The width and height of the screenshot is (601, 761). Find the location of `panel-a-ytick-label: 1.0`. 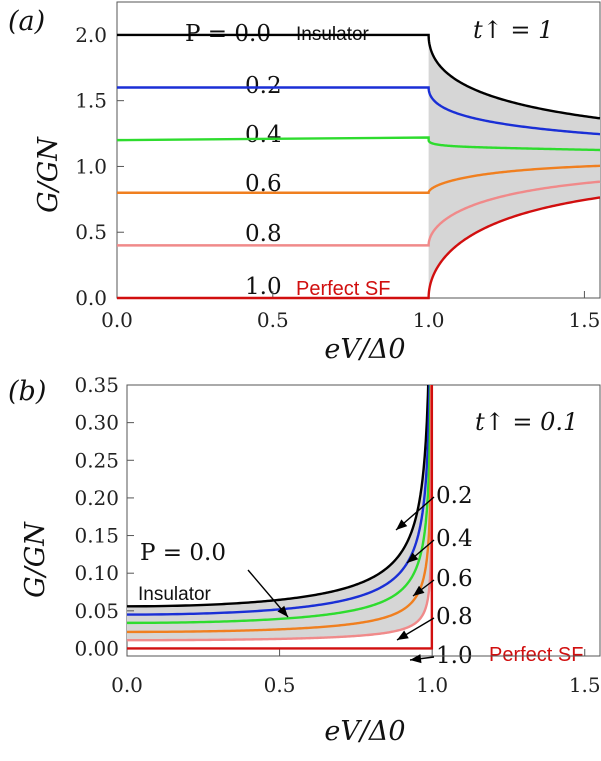

panel-a-ytick-label: 1.0 is located at coordinates (91, 166).